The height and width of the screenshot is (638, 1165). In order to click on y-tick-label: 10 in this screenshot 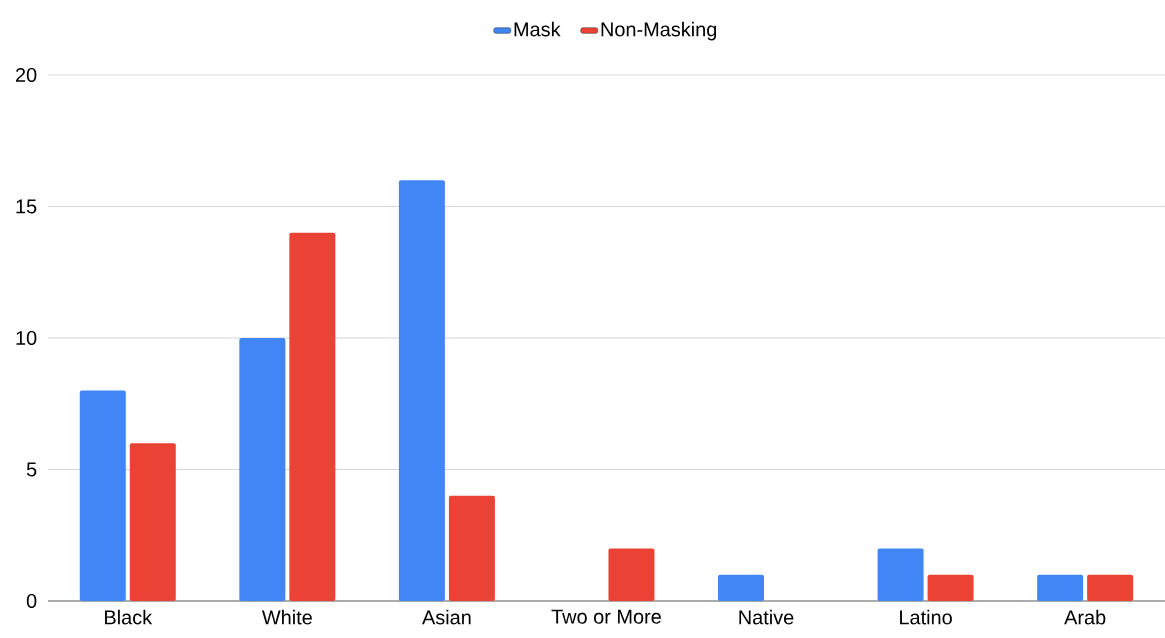, I will do `click(26, 338)`.